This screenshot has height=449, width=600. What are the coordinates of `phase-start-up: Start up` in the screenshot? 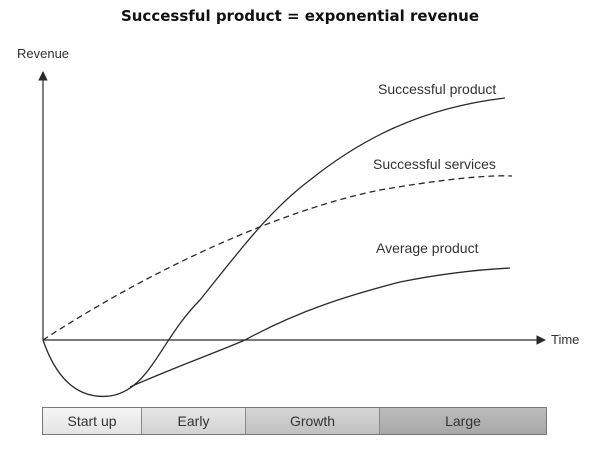 It's located at (92, 421).